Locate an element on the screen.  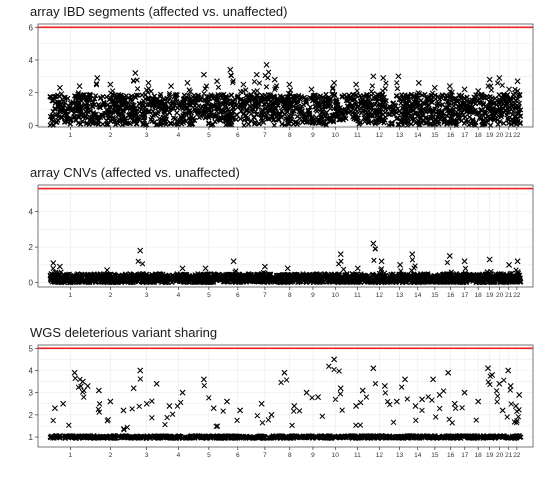
x-tick-label: 16 is located at coordinates (451, 135).